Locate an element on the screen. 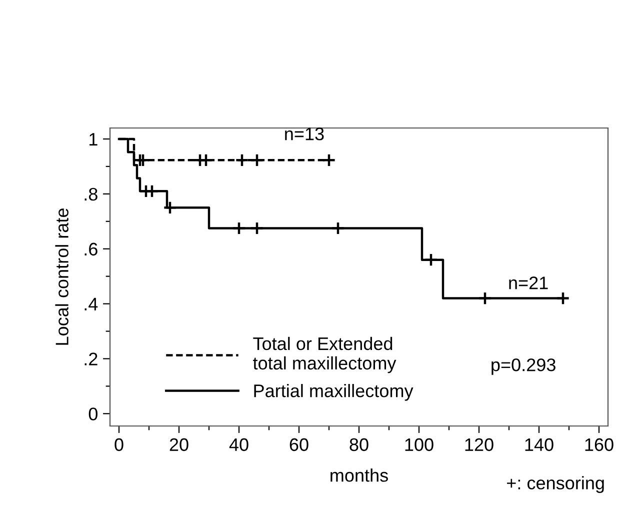 The image size is (635, 506). x-tick-label: 60 is located at coordinates (299, 445).